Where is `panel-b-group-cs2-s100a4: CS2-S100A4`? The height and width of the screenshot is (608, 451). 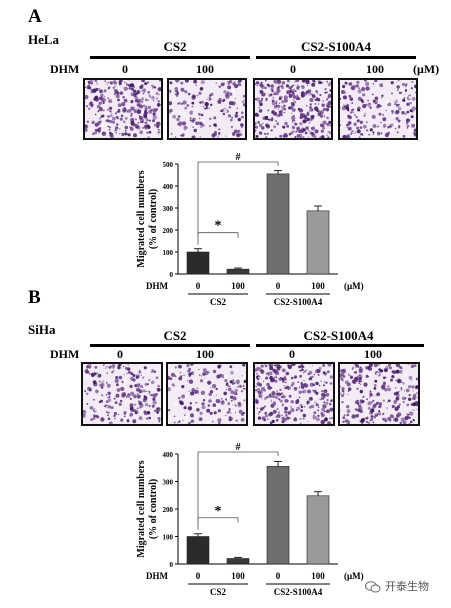 panel-b-group-cs2-s100a4: CS2-S100A4 is located at coordinates (338, 335).